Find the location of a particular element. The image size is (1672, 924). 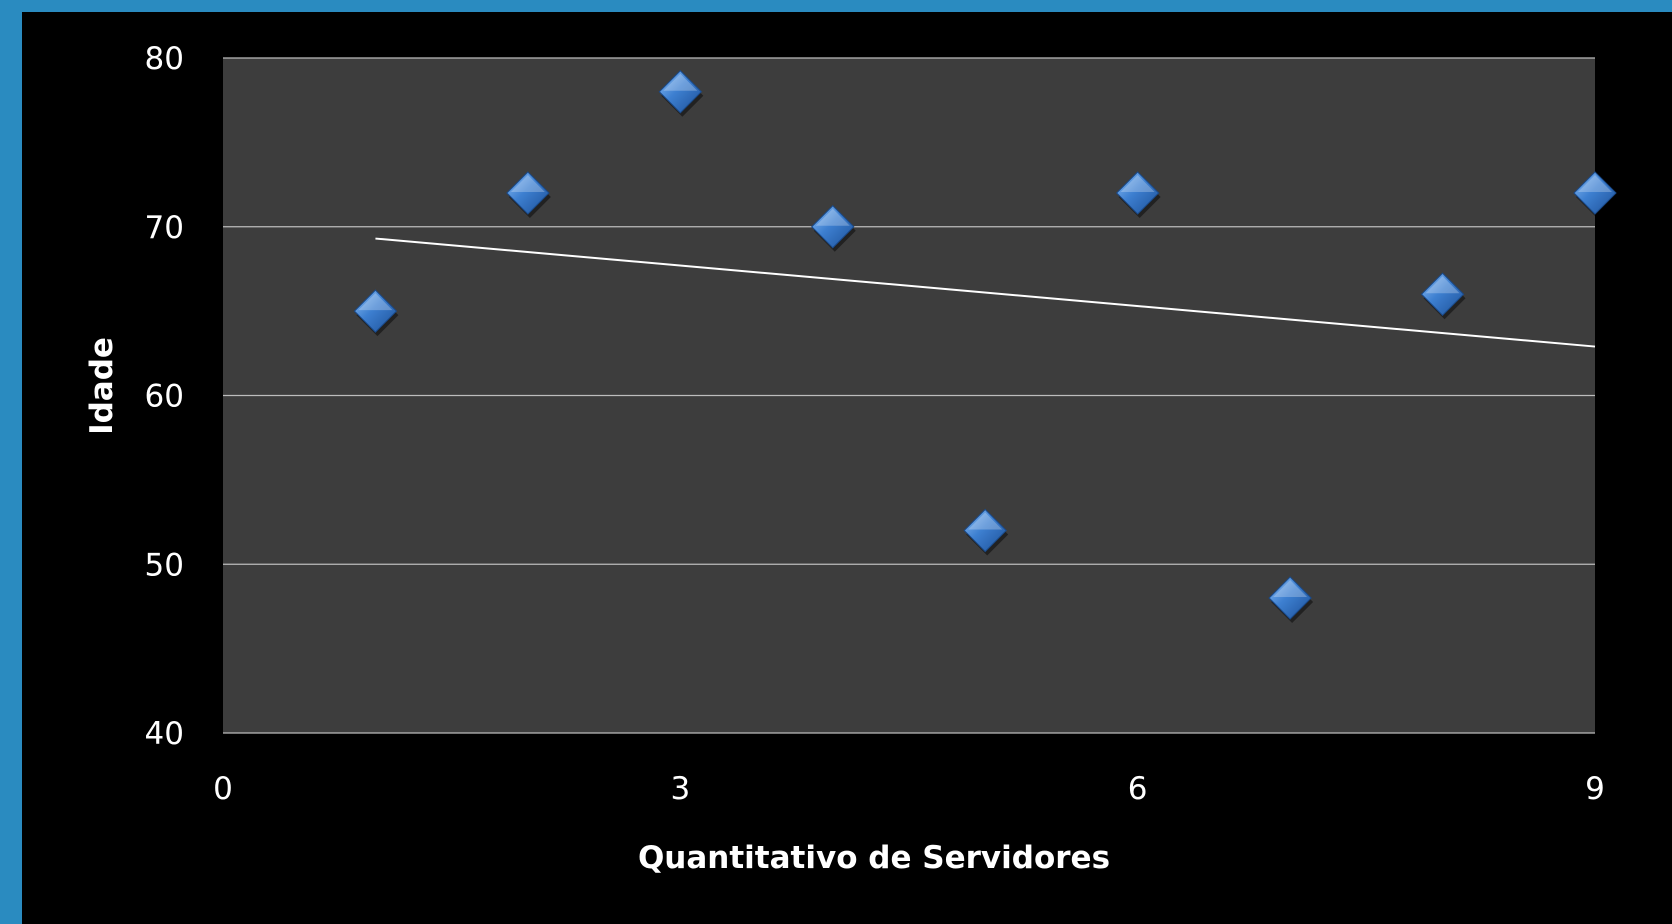

y-tick-label: 70 is located at coordinates (164, 228).